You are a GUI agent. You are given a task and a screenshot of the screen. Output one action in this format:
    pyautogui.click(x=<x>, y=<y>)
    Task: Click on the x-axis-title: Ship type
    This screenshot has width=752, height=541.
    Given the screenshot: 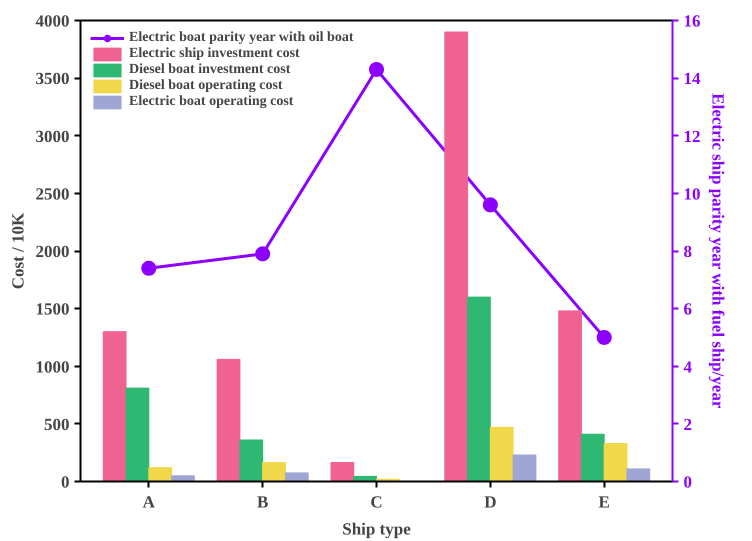 What is the action you would take?
    pyautogui.click(x=377, y=529)
    